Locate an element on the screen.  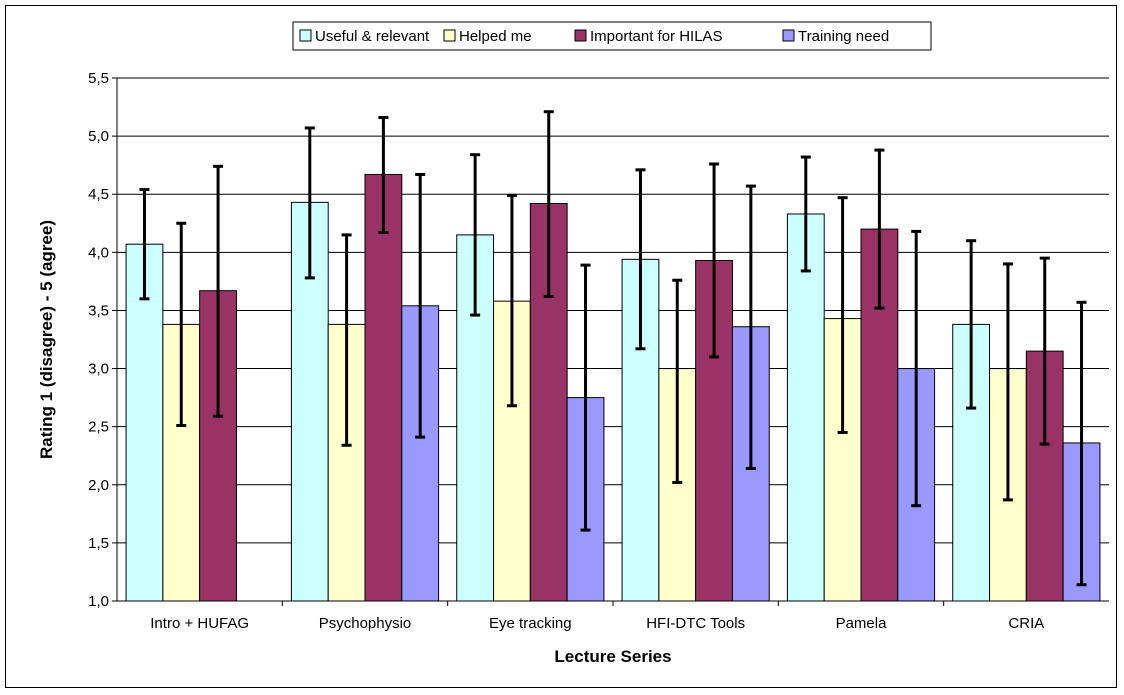
y-tick-label: 2,5 is located at coordinates (98, 427).